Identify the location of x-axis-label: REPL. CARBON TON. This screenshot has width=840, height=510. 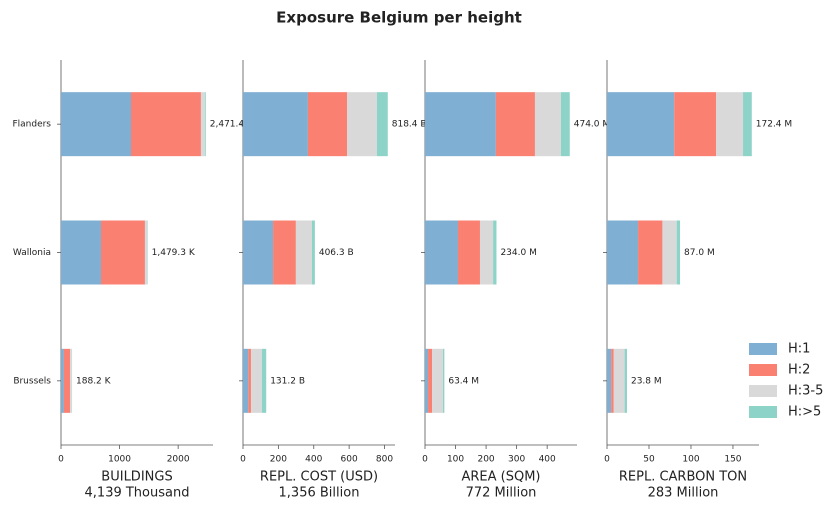
(683, 477).